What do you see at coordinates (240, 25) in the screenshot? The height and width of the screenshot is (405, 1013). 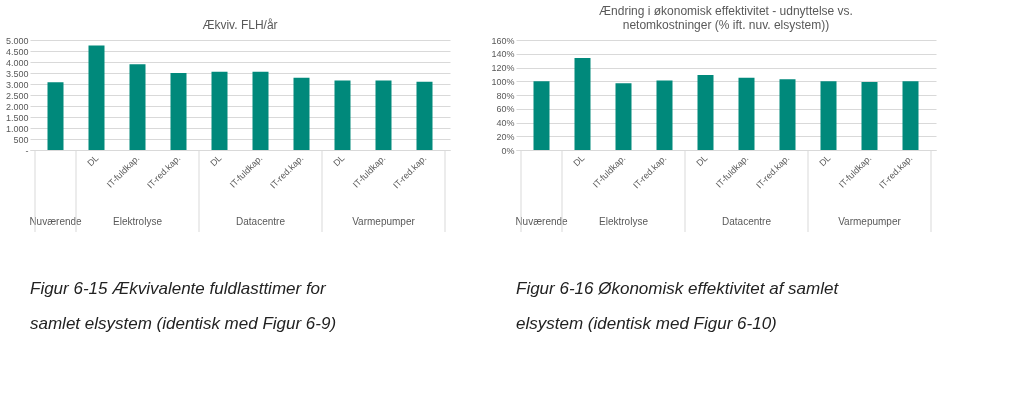 I see `chart-title: Ækviv. FLH/år` at bounding box center [240, 25].